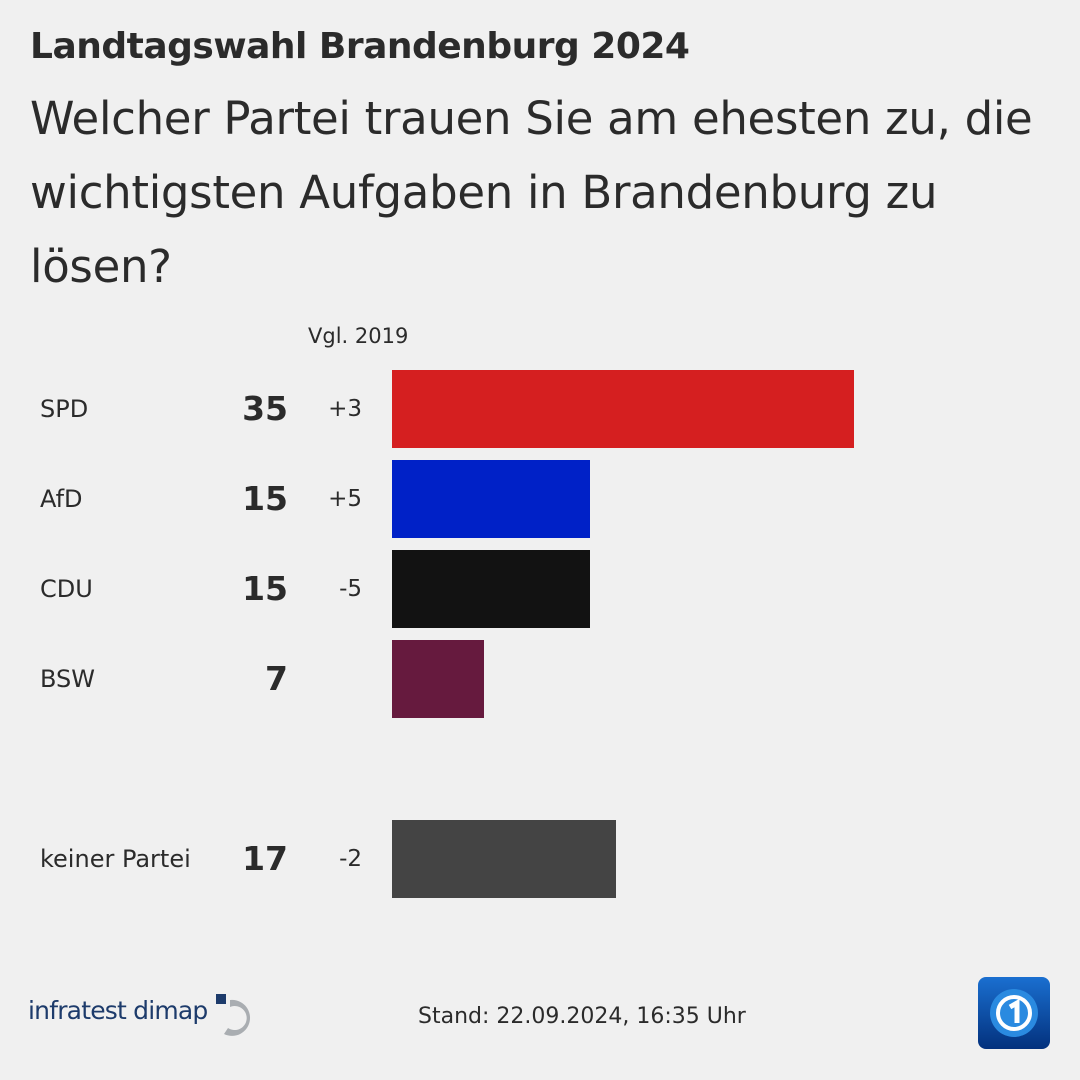 The height and width of the screenshot is (1080, 1080). Describe the element at coordinates (582, 1016) in the screenshot. I see `timestamp: Stand: 22.09.2024, 16:35 Uhr` at that location.